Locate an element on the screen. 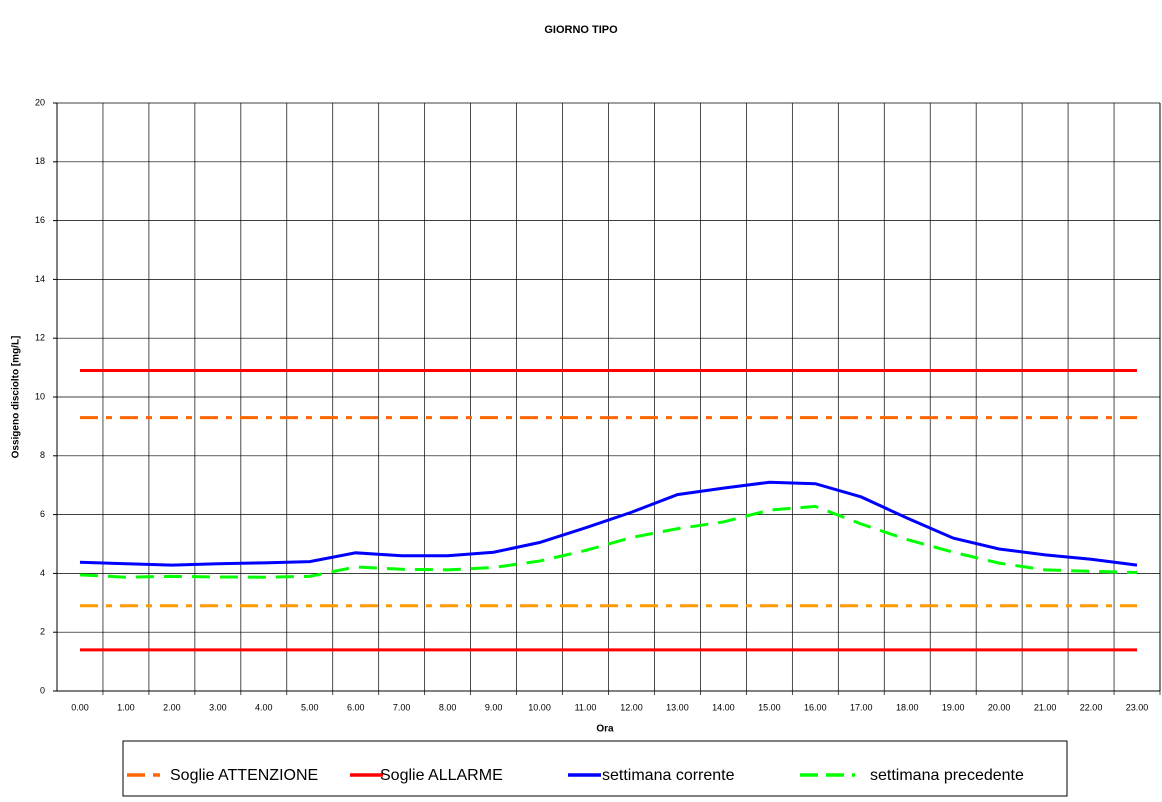  x-tick-label: 7.00 is located at coordinates (402, 707).